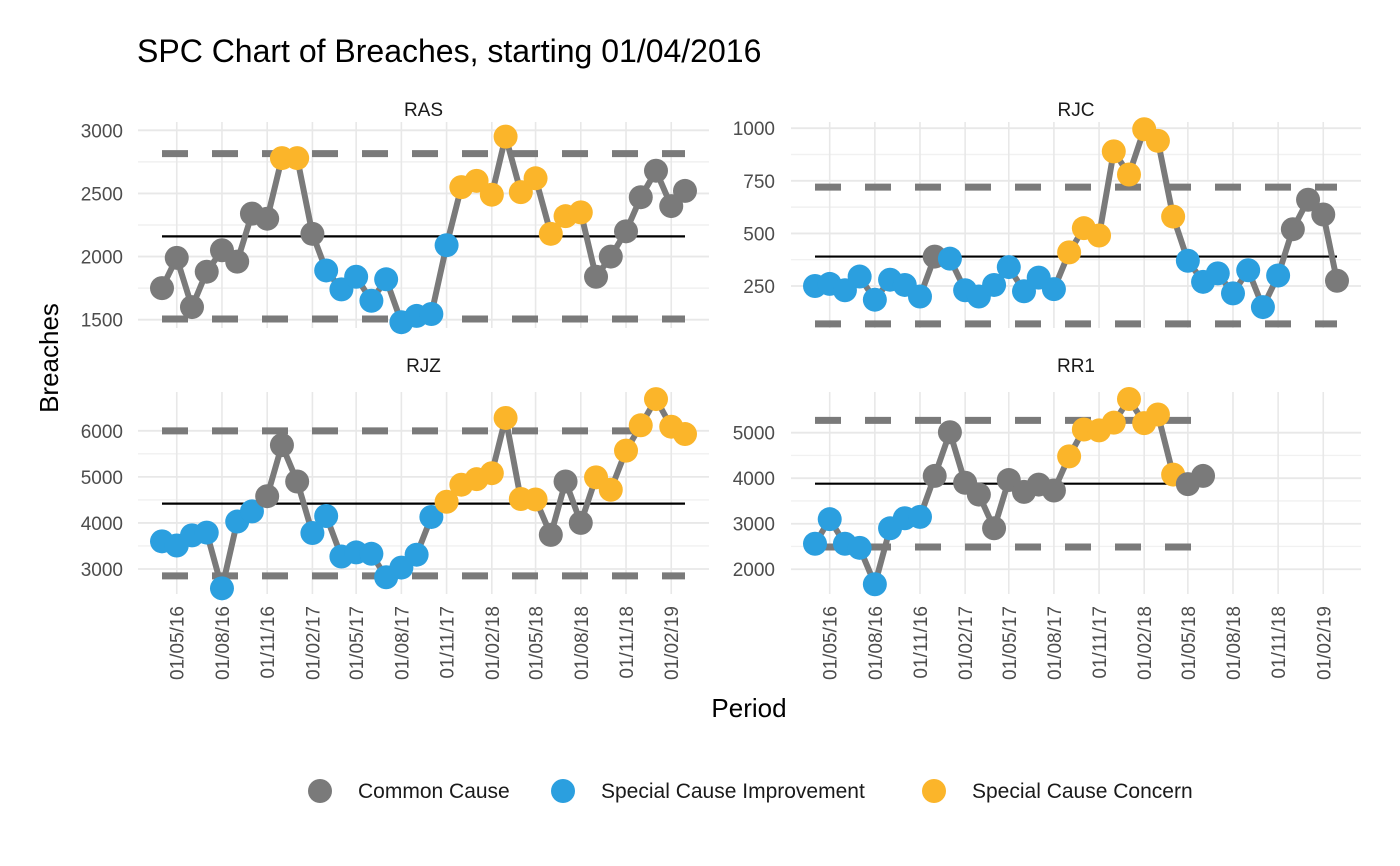 The height and width of the screenshot is (866, 1400). What do you see at coordinates (748, 708) in the screenshot?
I see `x-axis-label: Period` at bounding box center [748, 708].